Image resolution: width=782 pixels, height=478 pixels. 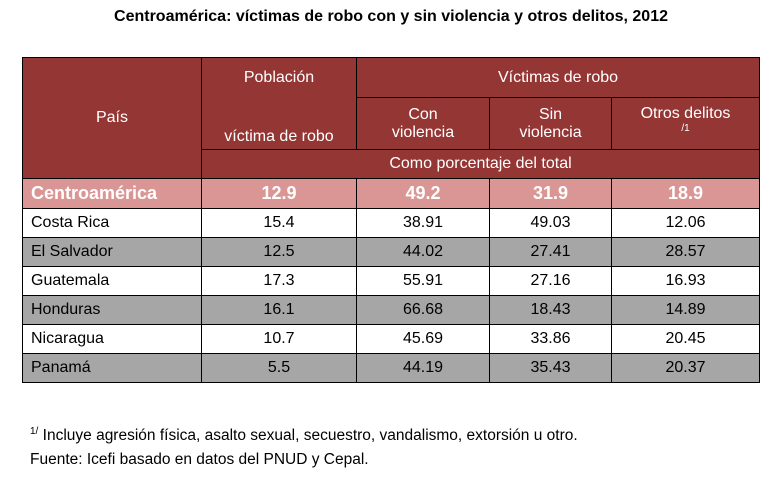 What do you see at coordinates (558, 77) in the screenshot?
I see `header-victimas: Víctimas de robo` at bounding box center [558, 77].